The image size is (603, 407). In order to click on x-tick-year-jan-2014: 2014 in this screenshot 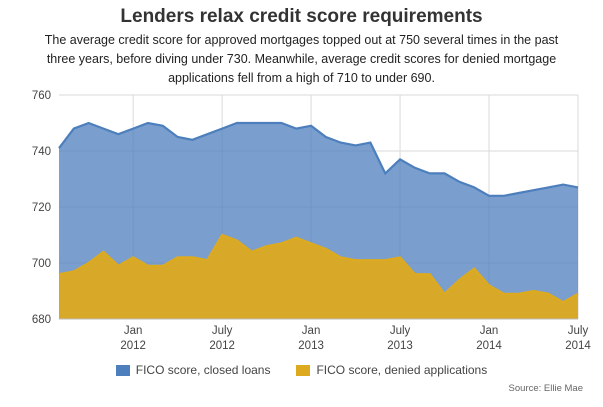, I will do `click(489, 346)`.